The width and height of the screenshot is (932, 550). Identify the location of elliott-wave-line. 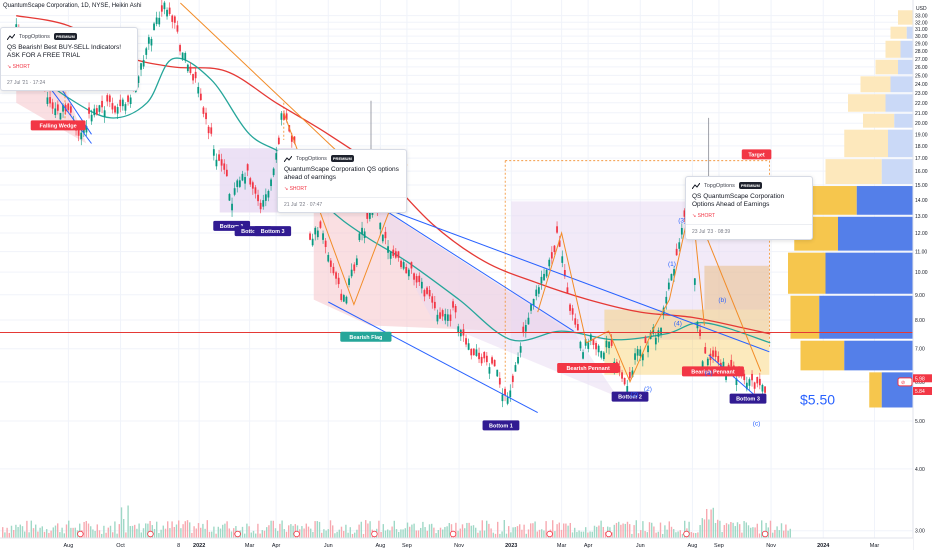
(621, 291).